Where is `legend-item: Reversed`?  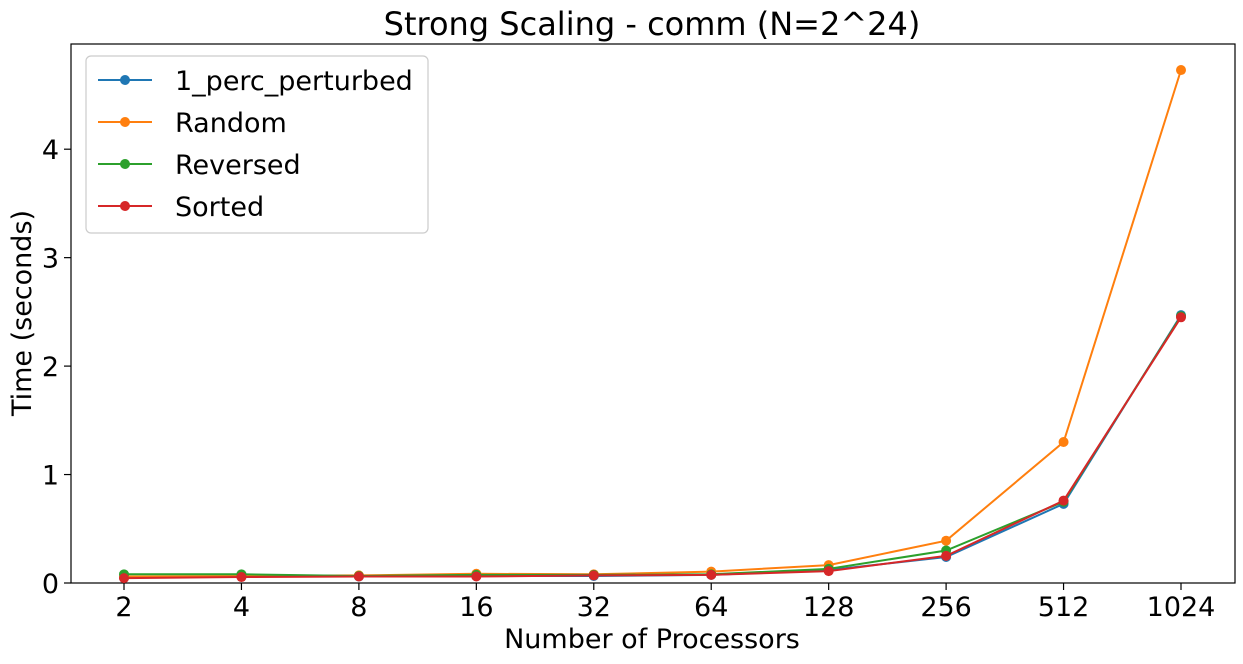
legend-item: Reversed is located at coordinates (199, 165).